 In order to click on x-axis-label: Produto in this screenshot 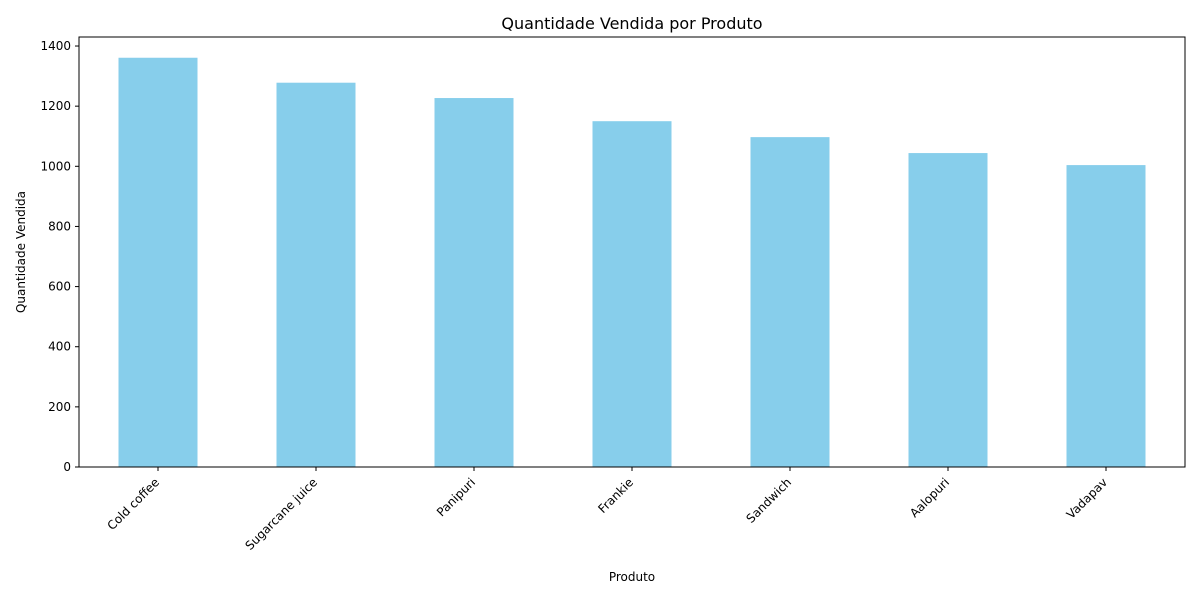, I will do `click(632, 577)`.